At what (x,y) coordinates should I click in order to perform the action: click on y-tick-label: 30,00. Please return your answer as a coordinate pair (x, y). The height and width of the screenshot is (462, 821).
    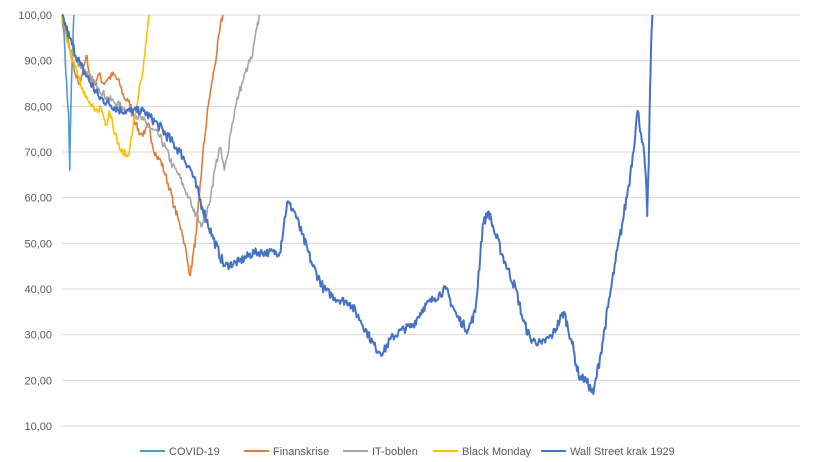
    Looking at the image, I should click on (38, 336).